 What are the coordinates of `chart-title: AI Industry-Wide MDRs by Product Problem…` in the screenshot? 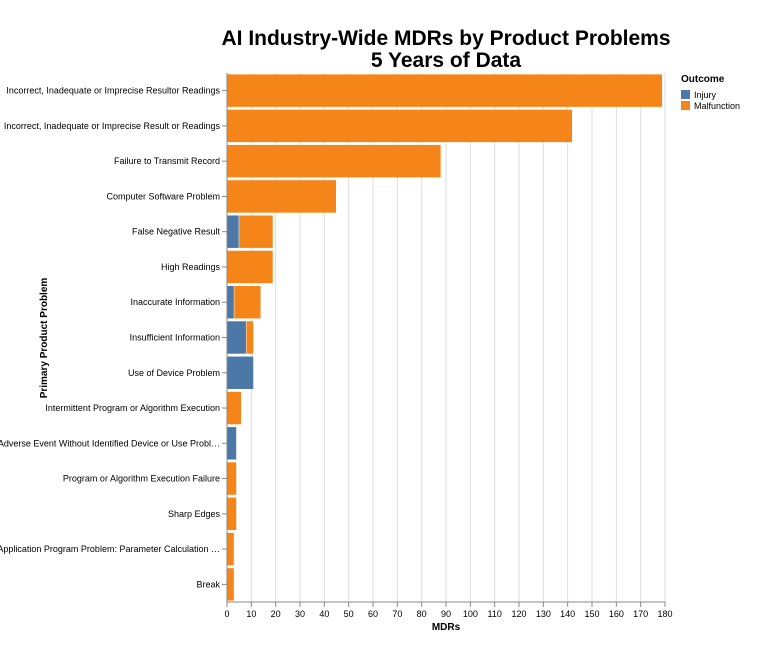 It's located at (445, 49).